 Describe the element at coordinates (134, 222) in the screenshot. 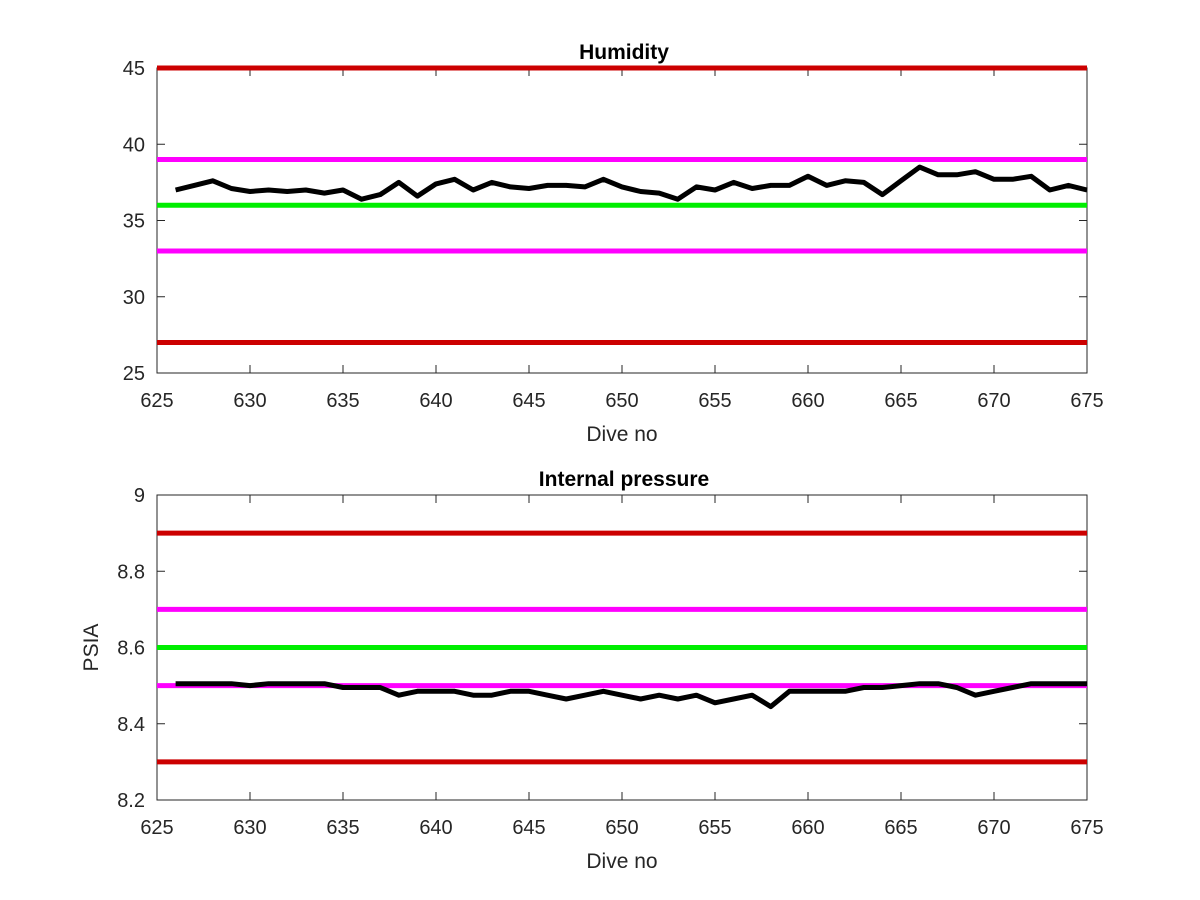

I see `y-tick-label: 35` at that location.